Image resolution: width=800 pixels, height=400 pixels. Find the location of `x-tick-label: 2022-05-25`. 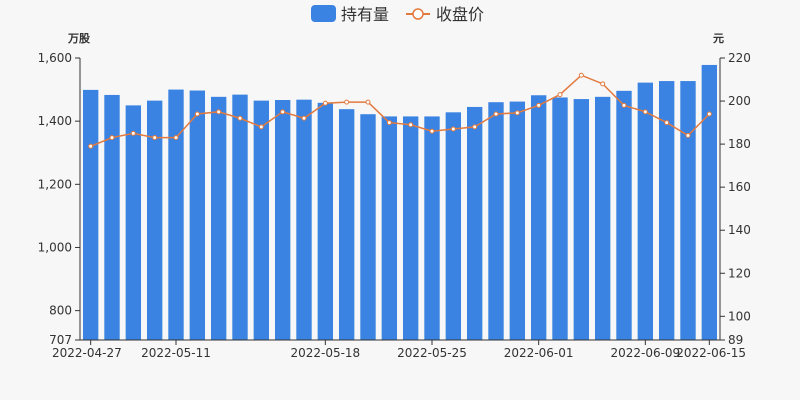

x-tick-label: 2022-05-25 is located at coordinates (432, 353).